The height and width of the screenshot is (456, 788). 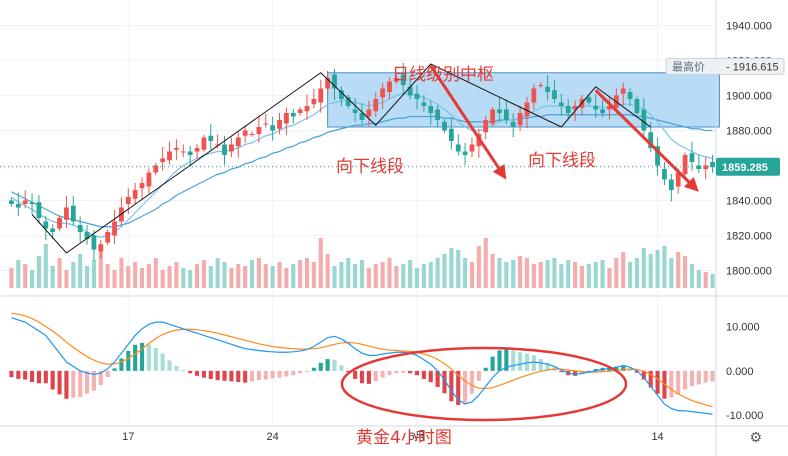 I want to click on macd-tick-label-1: 0.000, so click(x=740, y=372).